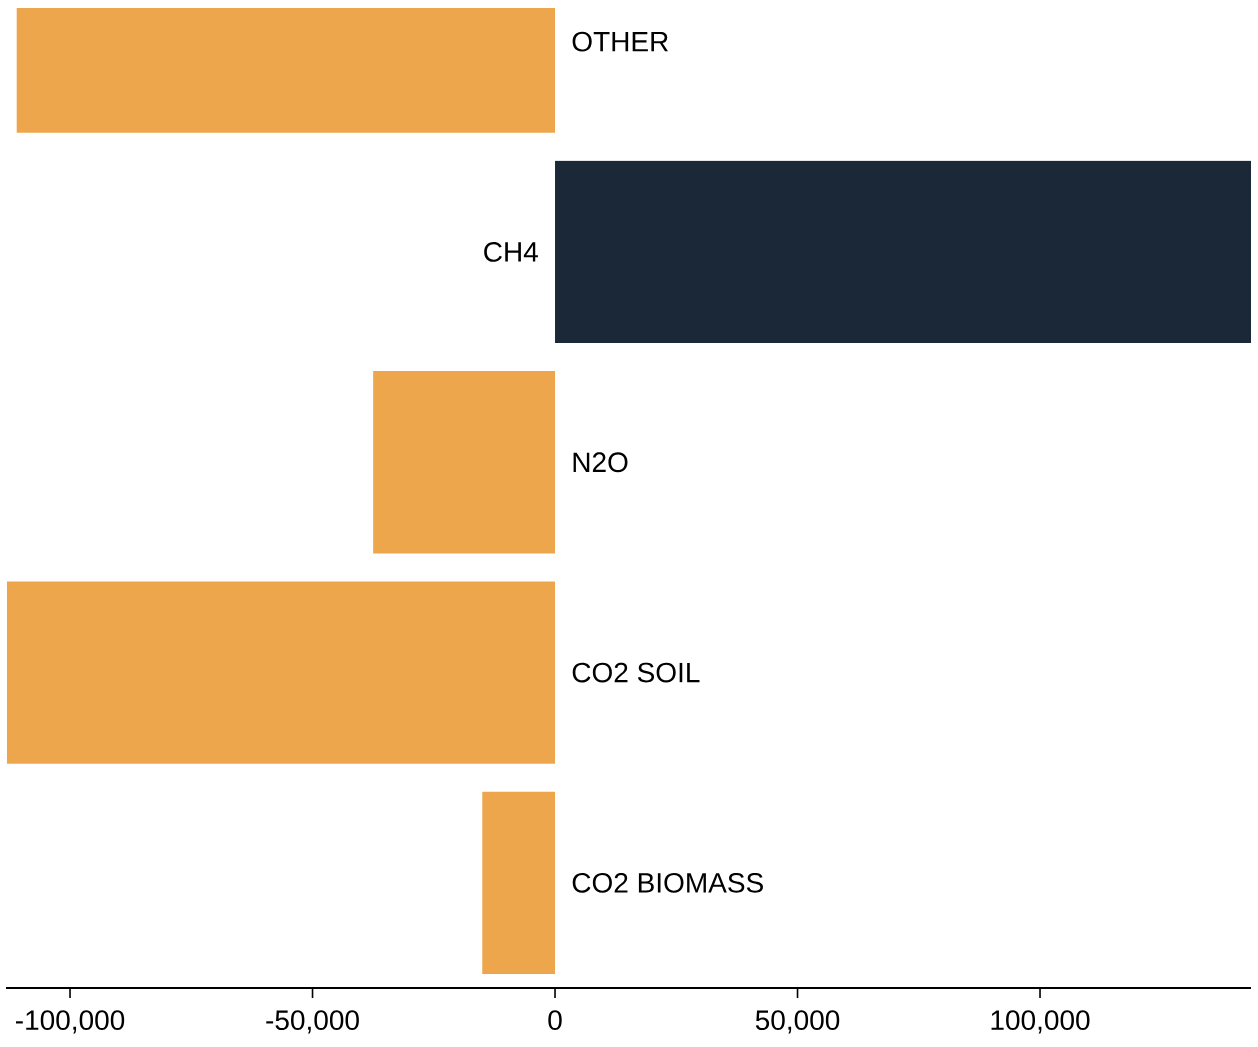 The image size is (1258, 1047). Describe the element at coordinates (70, 1022) in the screenshot. I see `x-tick-label: -100,000` at that location.